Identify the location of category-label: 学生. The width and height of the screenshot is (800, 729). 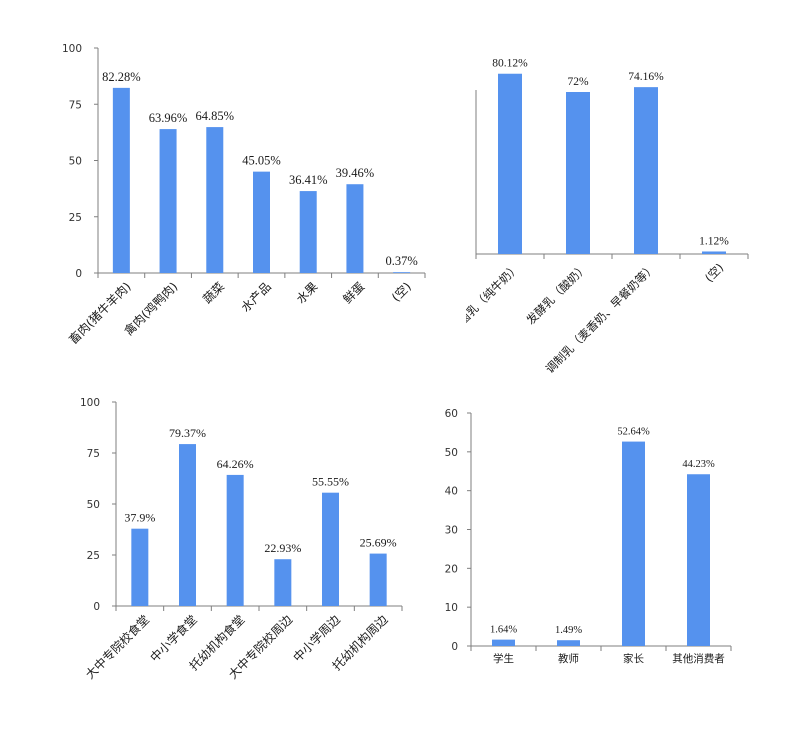
(503, 658).